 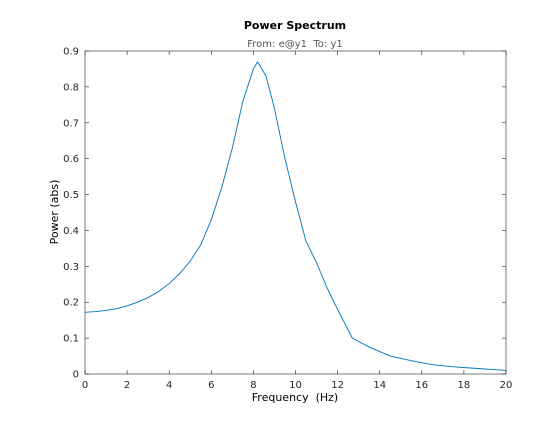 I want to click on y-tick-label: 0.4, so click(x=71, y=231).